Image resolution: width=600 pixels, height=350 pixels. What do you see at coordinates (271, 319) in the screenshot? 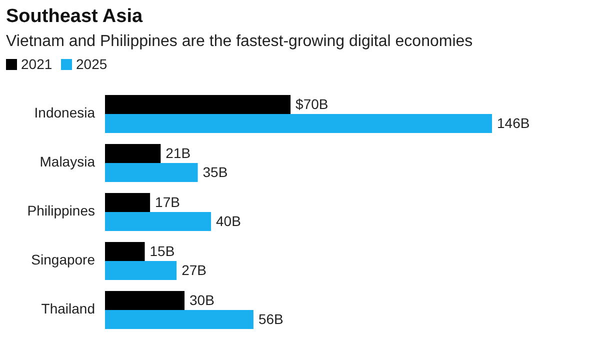
I see `data-label: 56B` at bounding box center [271, 319].